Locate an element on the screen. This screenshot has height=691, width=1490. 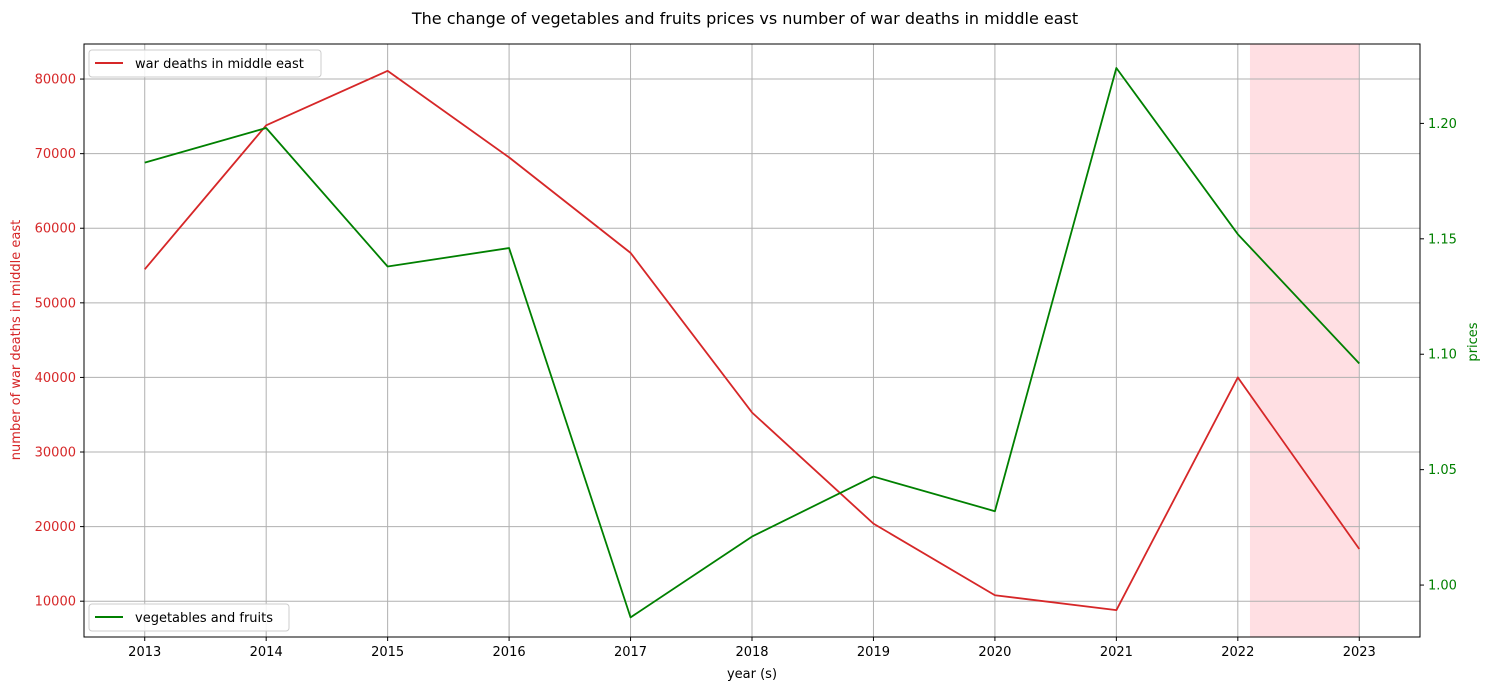
y-left-tick-label: 80000 is located at coordinates (55, 80).